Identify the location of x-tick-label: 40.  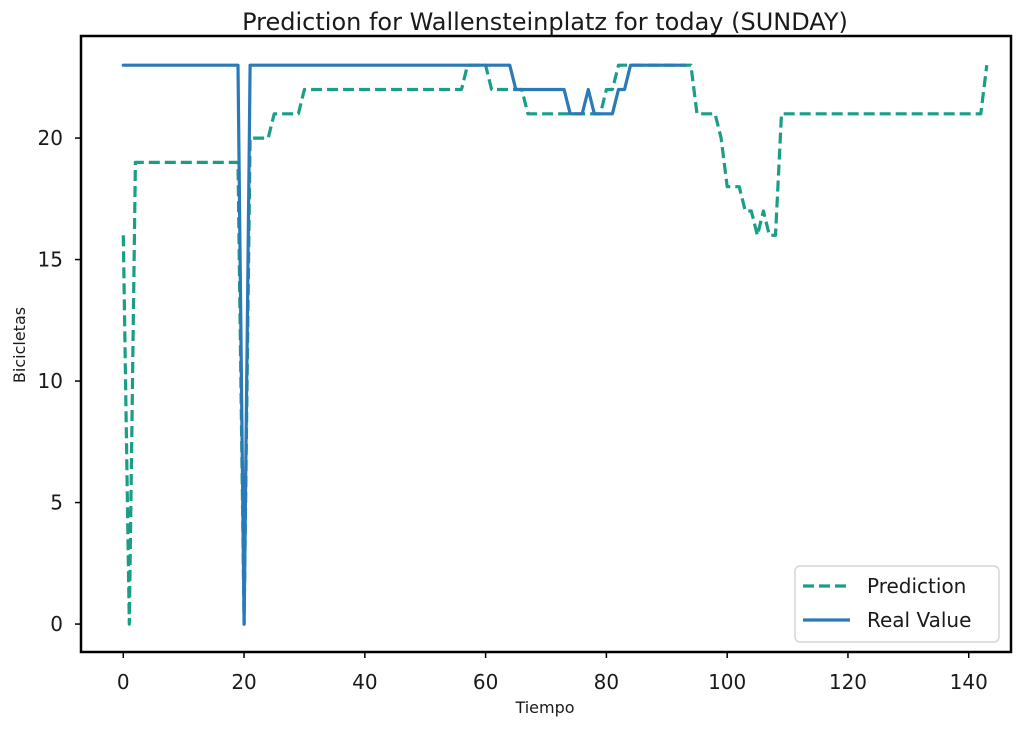
(364, 682).